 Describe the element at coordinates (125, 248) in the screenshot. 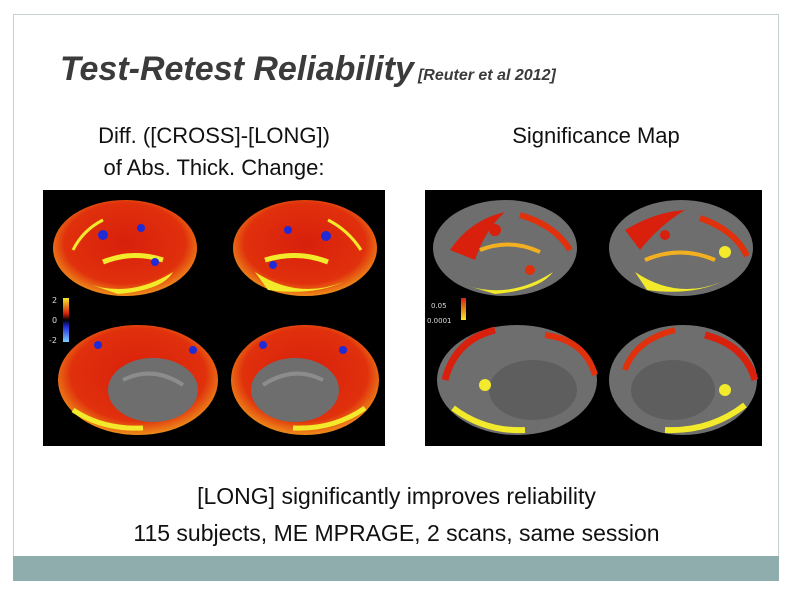

I see `lateral-left-hemisphere` at that location.